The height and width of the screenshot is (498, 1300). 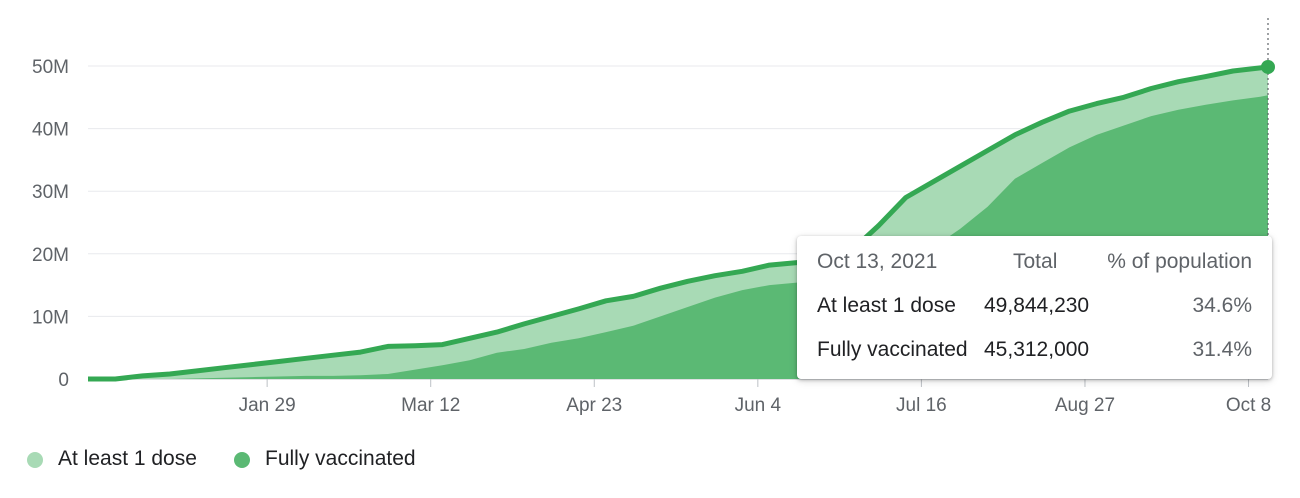 What do you see at coordinates (1222, 349) in the screenshot?
I see `tooltip-row-pct: 31.4%` at bounding box center [1222, 349].